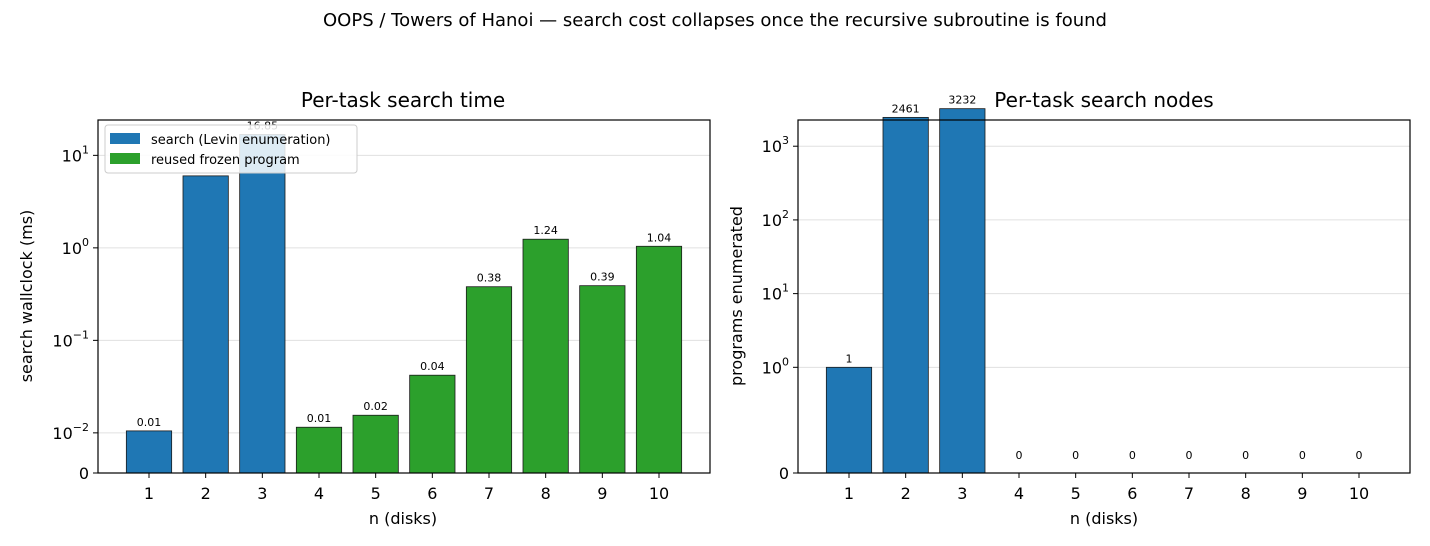 This screenshot has height=546, width=1430. I want to click on data-label: 0.02, so click(375, 406).